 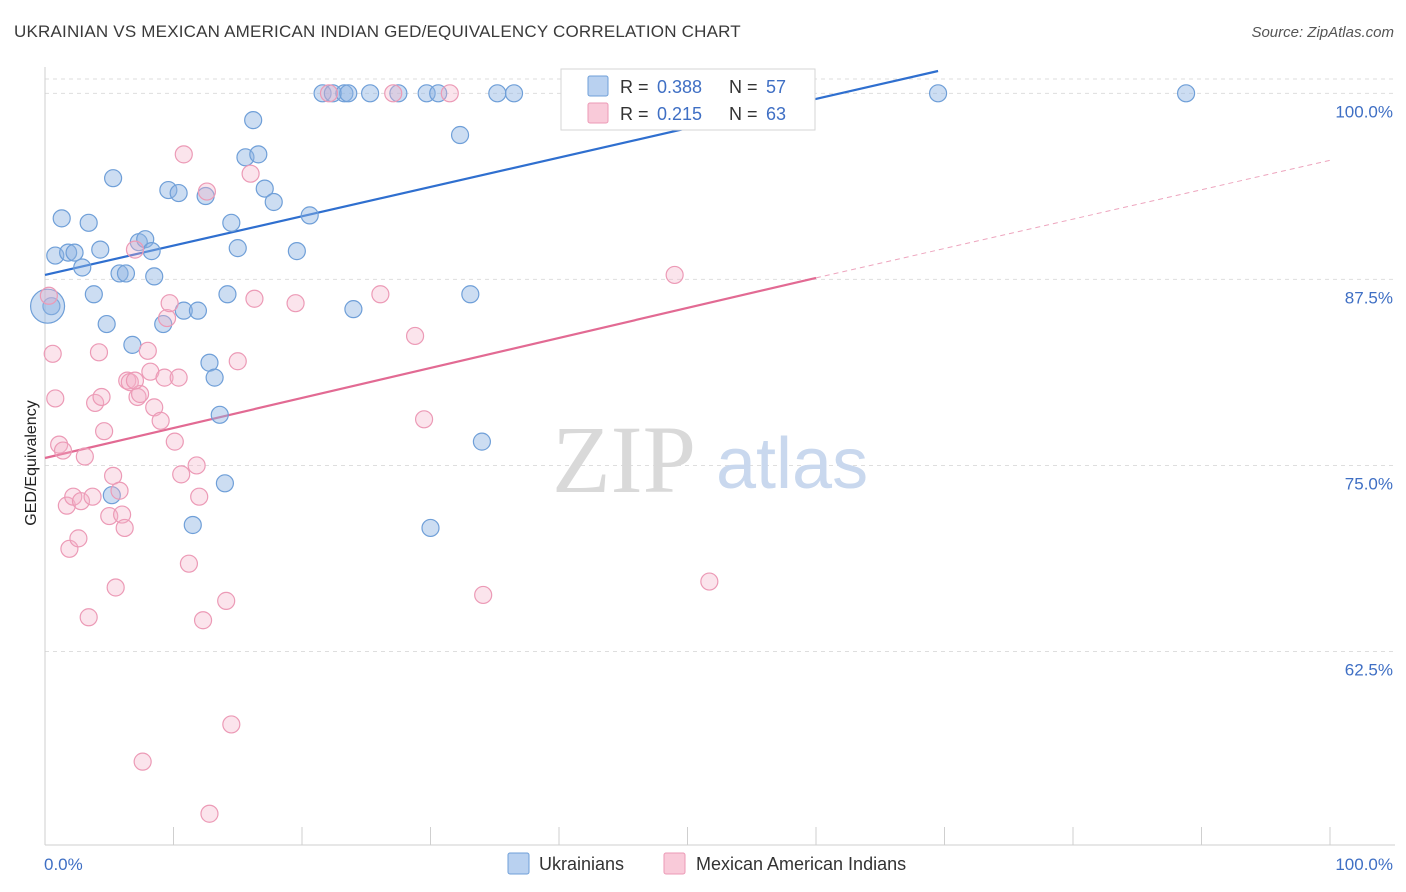 What do you see at coordinates (634, 87) in the screenshot?
I see `legend-r-label-1: R =` at bounding box center [634, 87].